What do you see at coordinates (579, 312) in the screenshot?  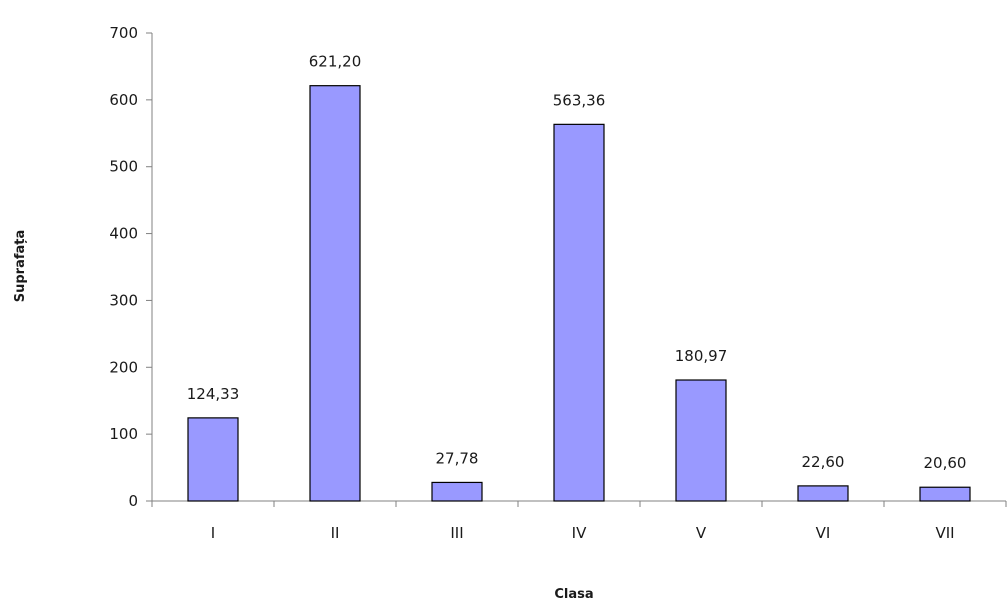 I see `bar-IV` at bounding box center [579, 312].